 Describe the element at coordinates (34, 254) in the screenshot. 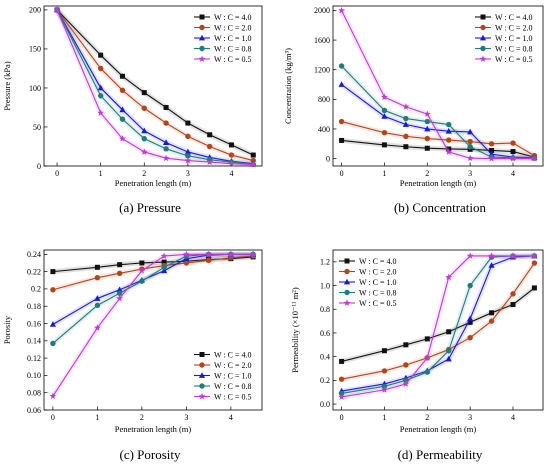

I see `y-tick-label: 0.24` at that location.